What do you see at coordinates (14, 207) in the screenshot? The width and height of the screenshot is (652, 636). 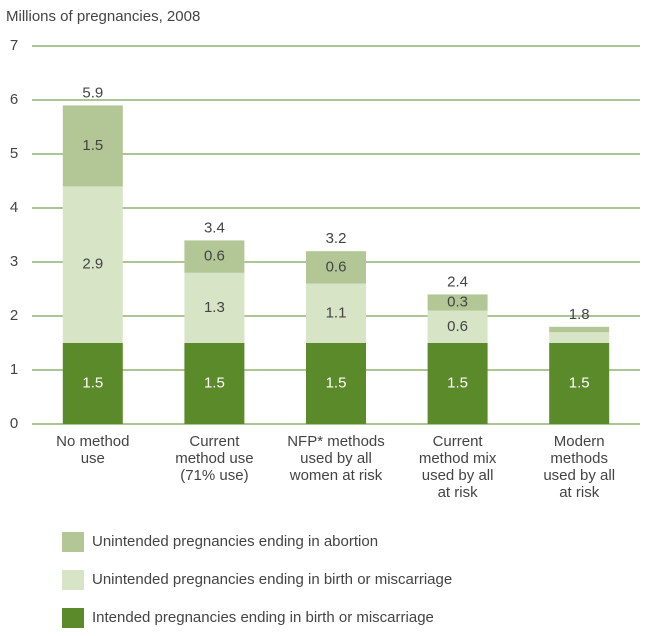 I see `y-tick-label: 4` at bounding box center [14, 207].